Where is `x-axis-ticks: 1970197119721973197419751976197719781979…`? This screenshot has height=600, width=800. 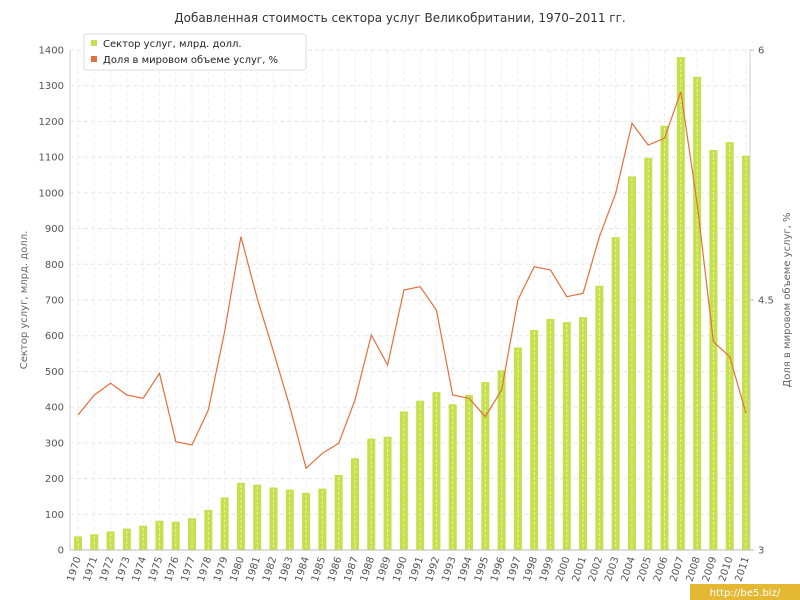 x-axis-ticks: 1970197119721973197419751976197719781979… is located at coordinates (409, 570).